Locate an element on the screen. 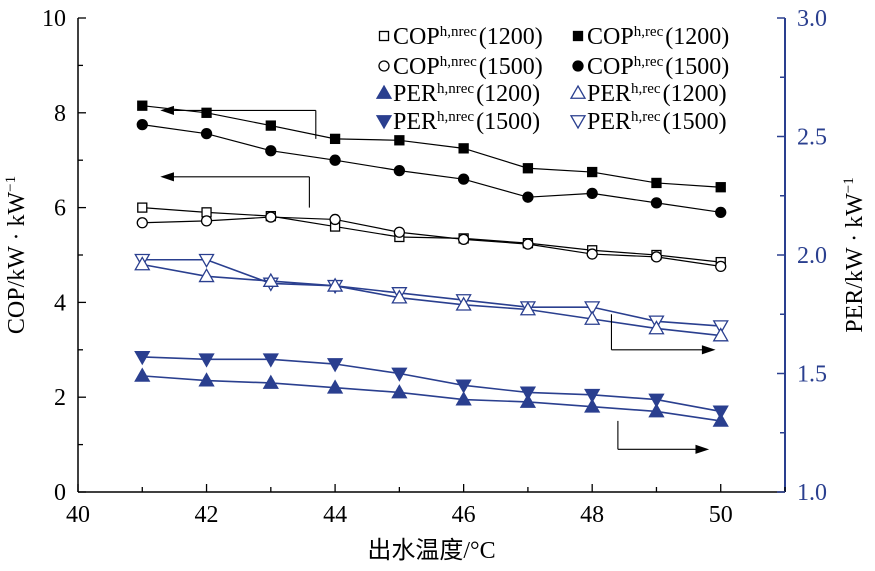 The height and width of the screenshot is (571, 875). y-right-tick-label: 1.5 is located at coordinates (812, 375).